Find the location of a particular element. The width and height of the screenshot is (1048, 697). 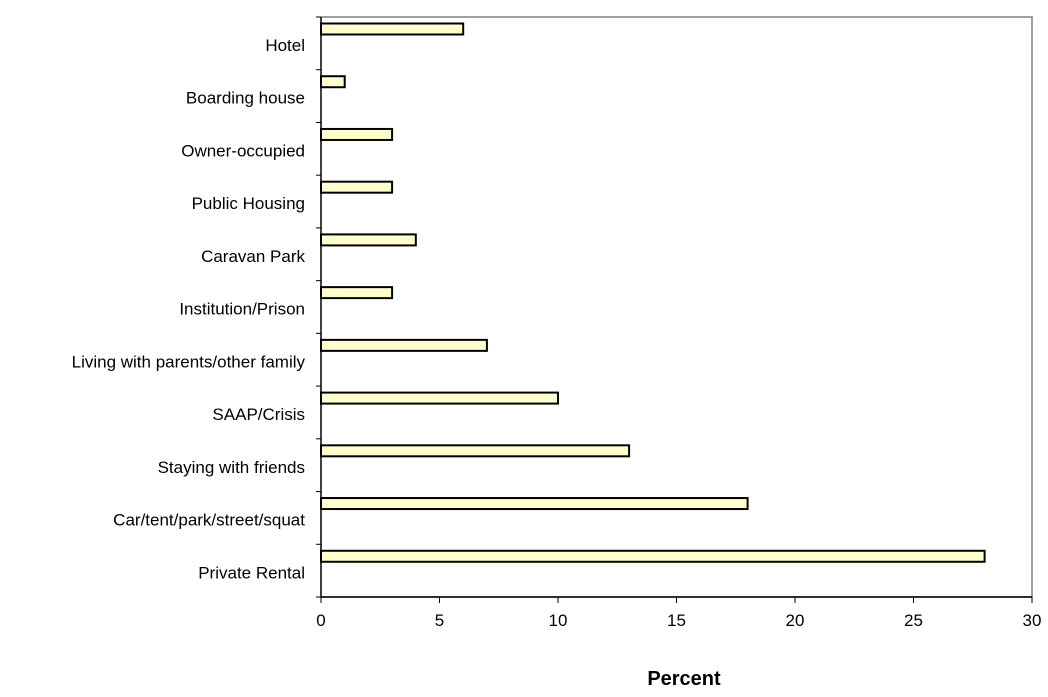

x-tick-label: 10 is located at coordinates (558, 620).